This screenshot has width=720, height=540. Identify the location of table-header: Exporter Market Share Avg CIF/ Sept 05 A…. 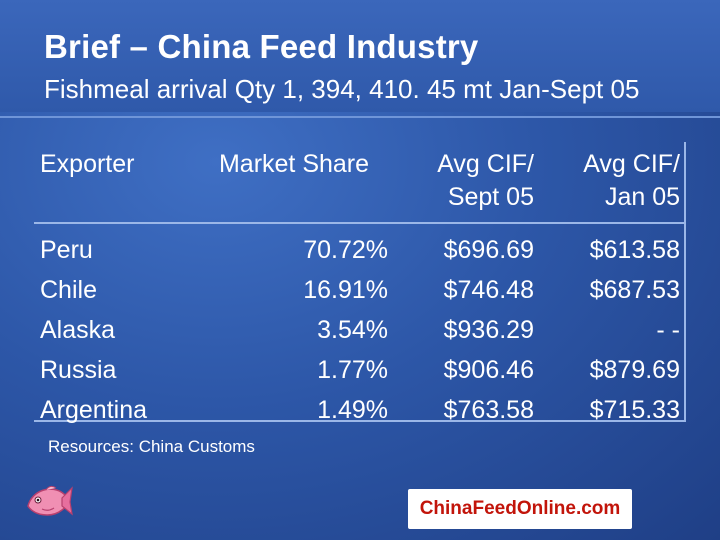
(360, 183).